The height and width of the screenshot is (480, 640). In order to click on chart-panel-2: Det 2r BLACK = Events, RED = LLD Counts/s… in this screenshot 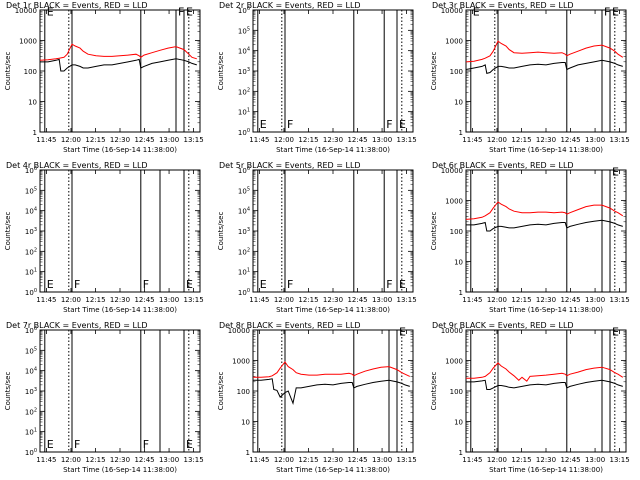, I will do `click(317, 77)`.